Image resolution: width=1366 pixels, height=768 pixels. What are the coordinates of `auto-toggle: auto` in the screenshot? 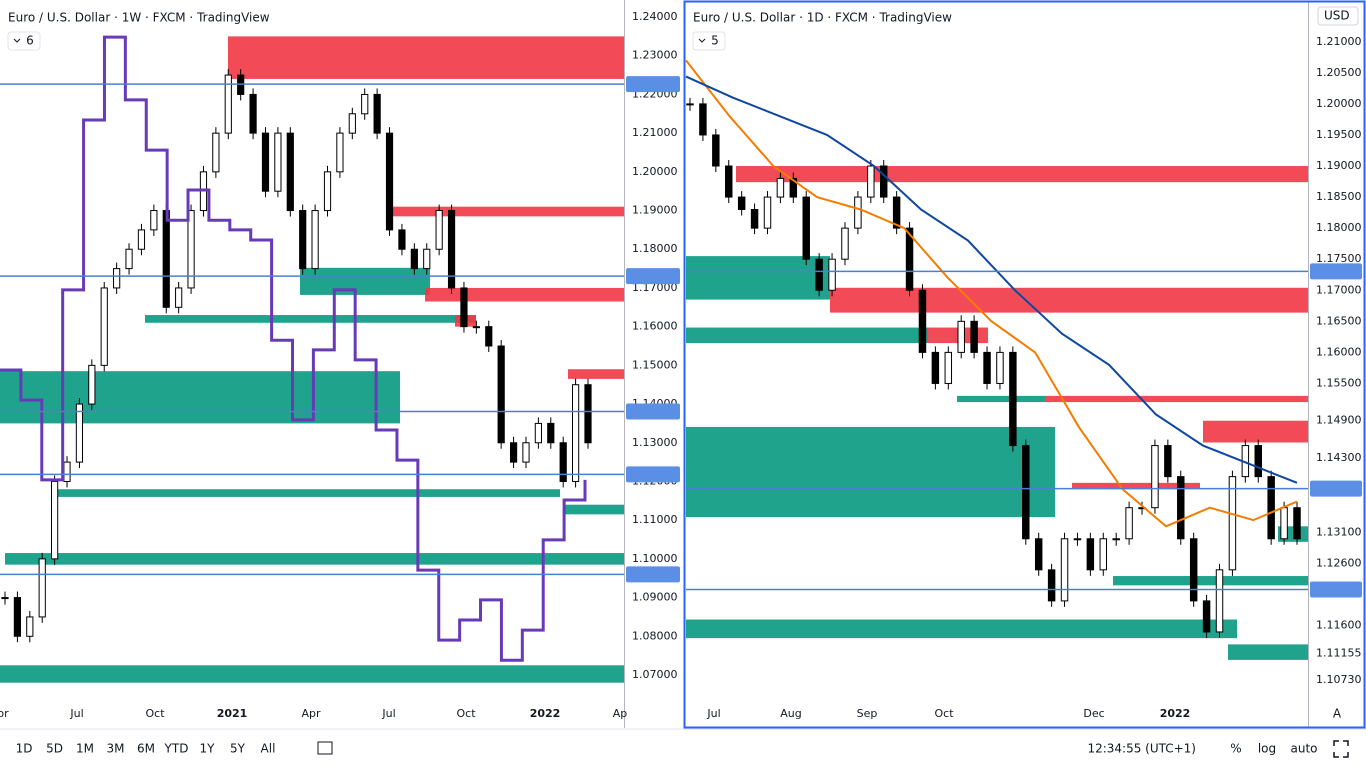 It's located at (1303, 749).